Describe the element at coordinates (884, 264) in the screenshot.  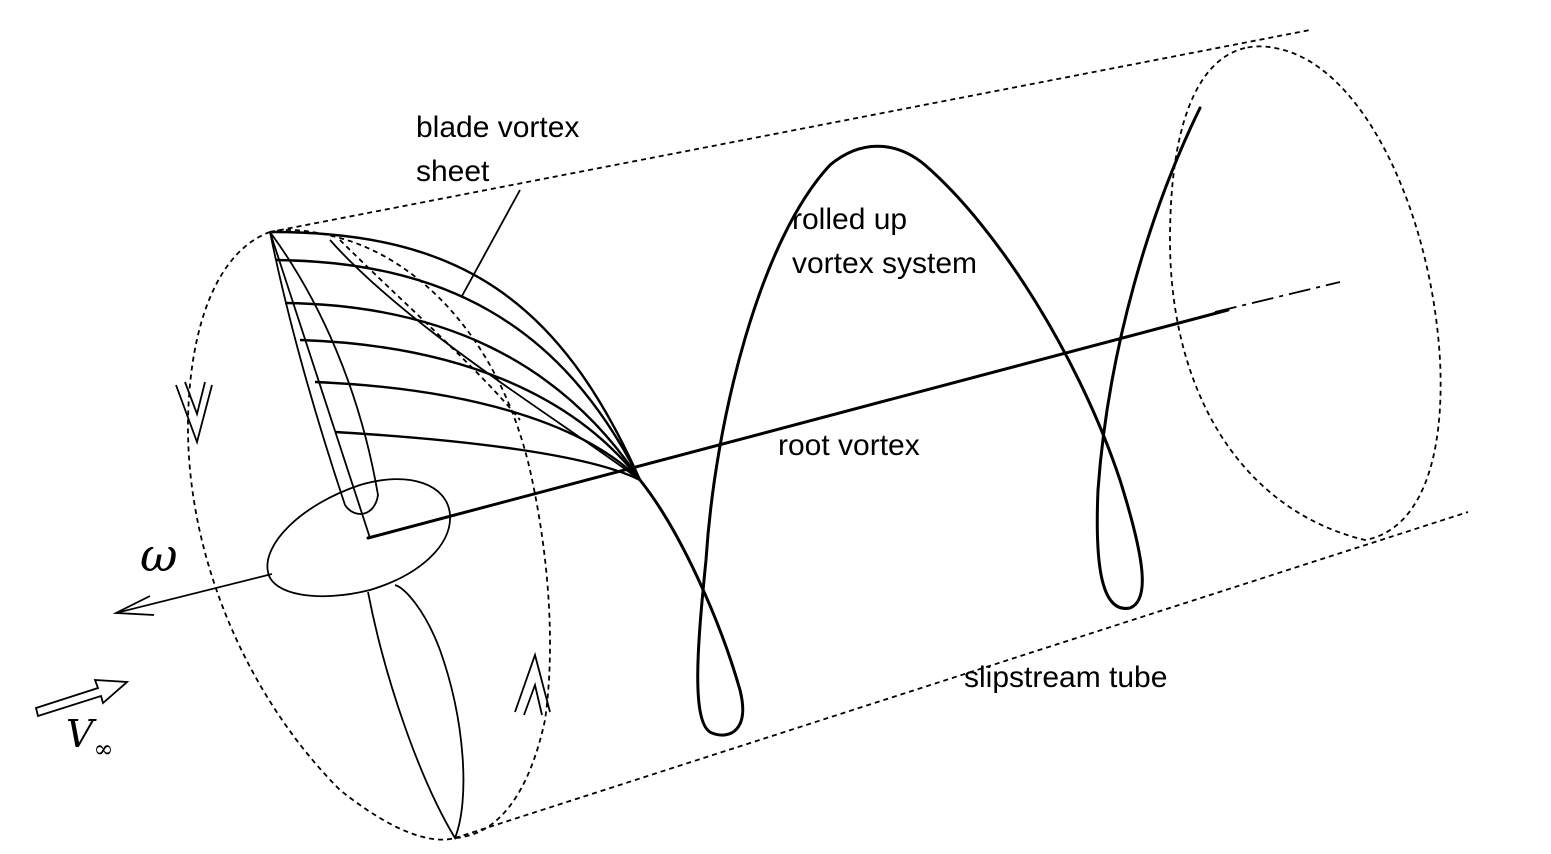
I see `label-vortex-system: vortex system` at that location.